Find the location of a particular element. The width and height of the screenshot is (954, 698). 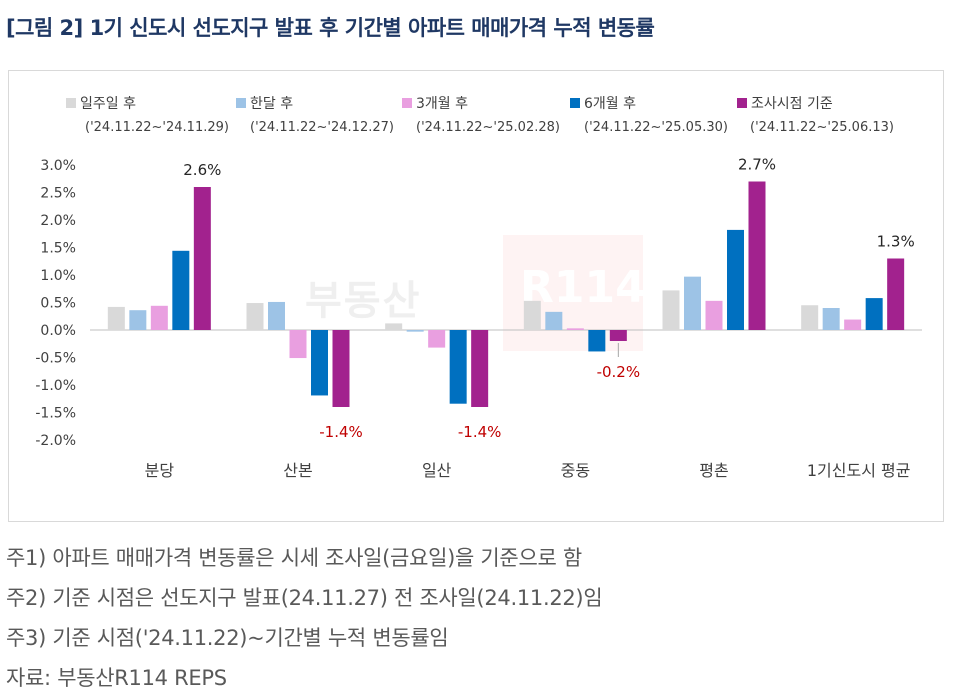

y-tick-label: -1.0% is located at coordinates (55, 386).